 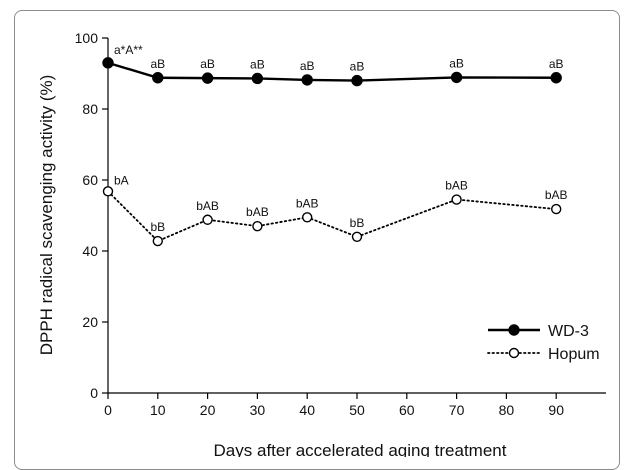 What do you see at coordinates (543, 343) in the screenshot?
I see `legend: WD-3 Hopum` at bounding box center [543, 343].